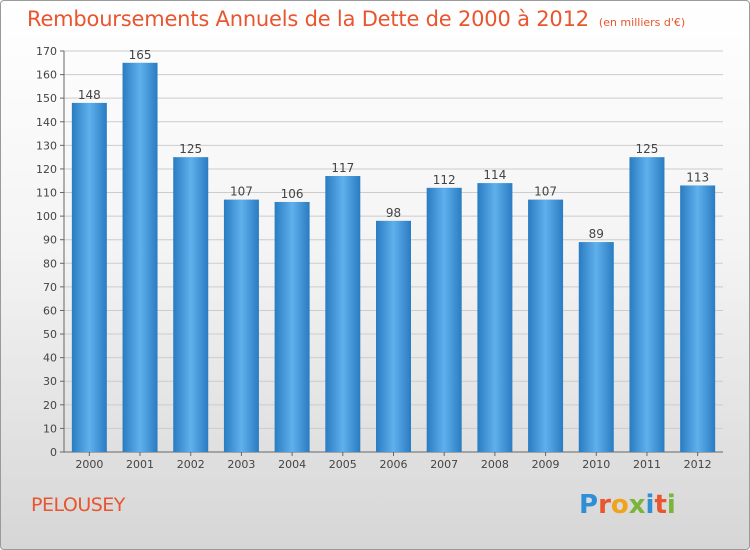 The height and width of the screenshot is (550, 750). I want to click on y-tick-label: 40, so click(50, 358).